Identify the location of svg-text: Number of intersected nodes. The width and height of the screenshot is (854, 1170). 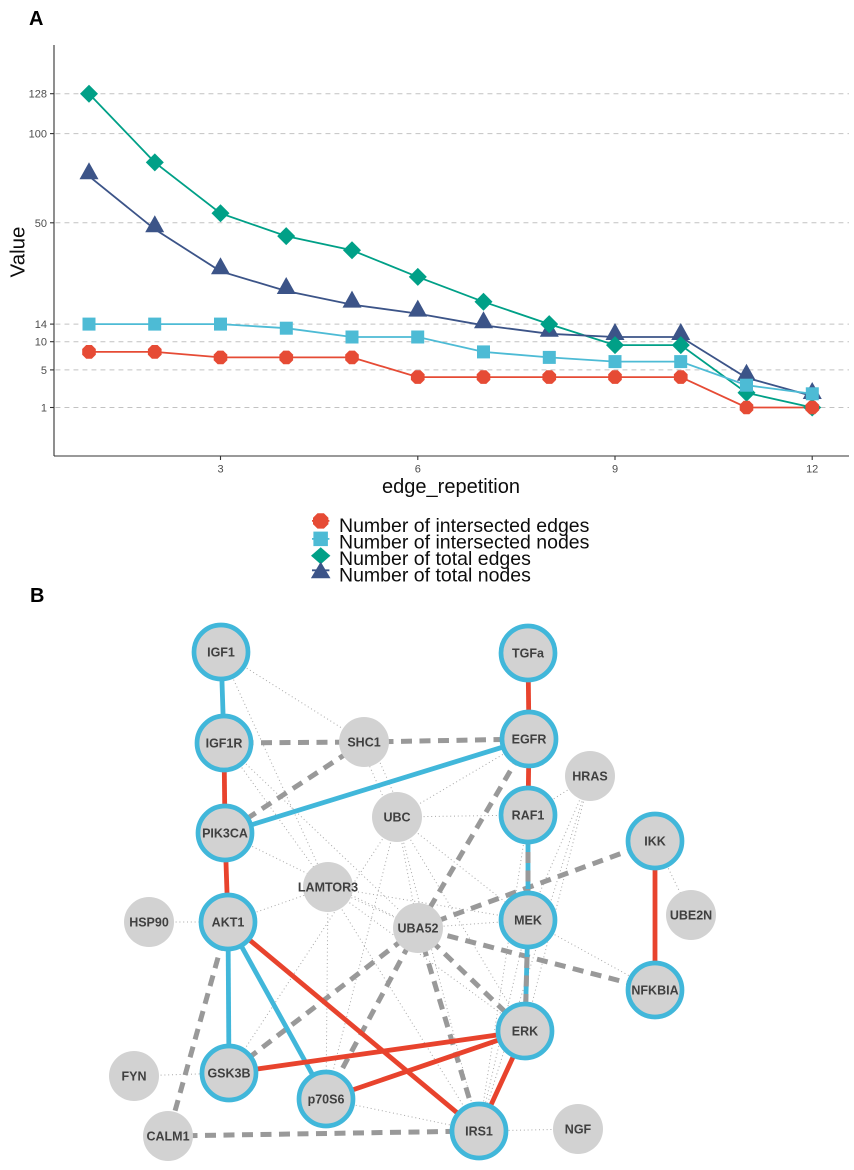
(464, 543).